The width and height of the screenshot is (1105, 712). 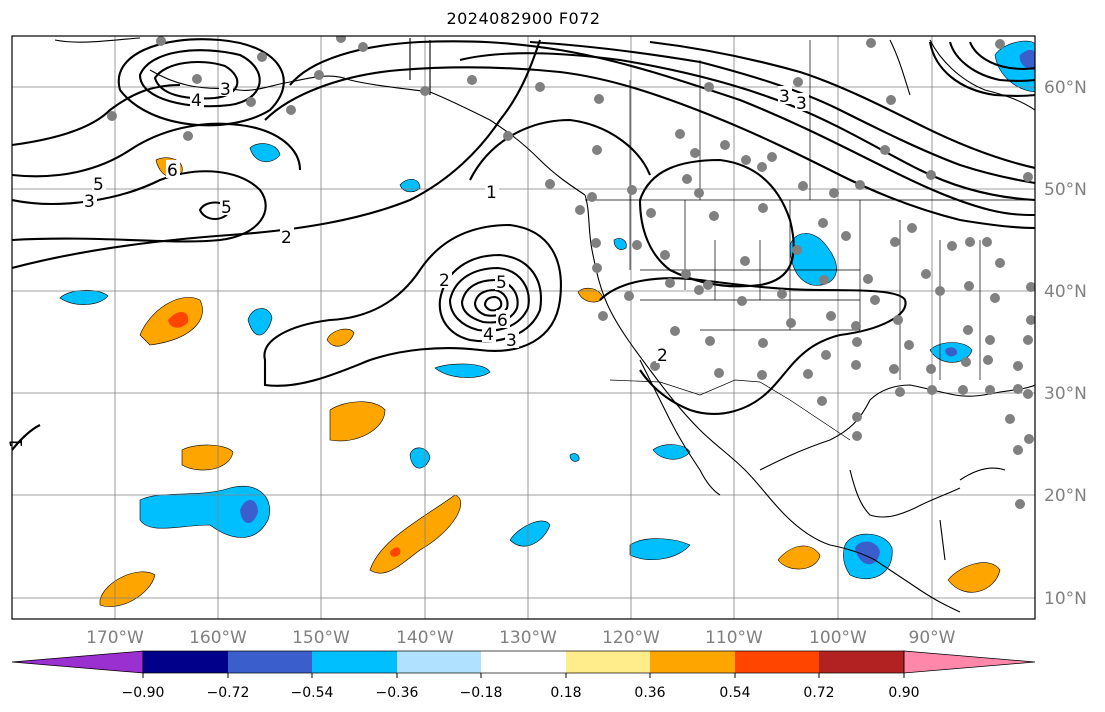 I want to click on lat-label: 60°N, so click(x=1065, y=88).